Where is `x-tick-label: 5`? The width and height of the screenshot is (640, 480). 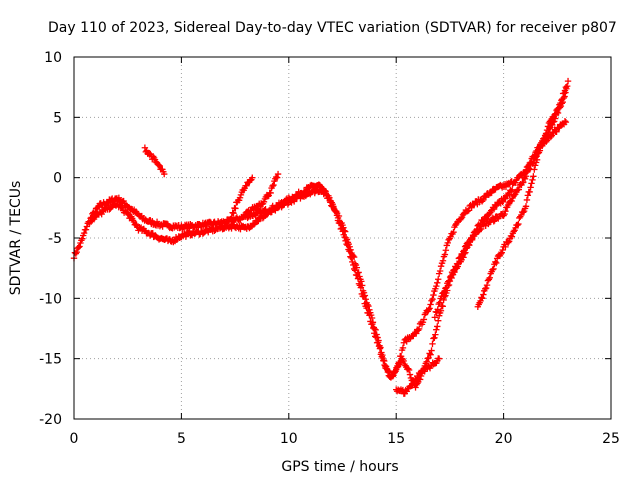
x-tick-label: 5 is located at coordinates (181, 439).